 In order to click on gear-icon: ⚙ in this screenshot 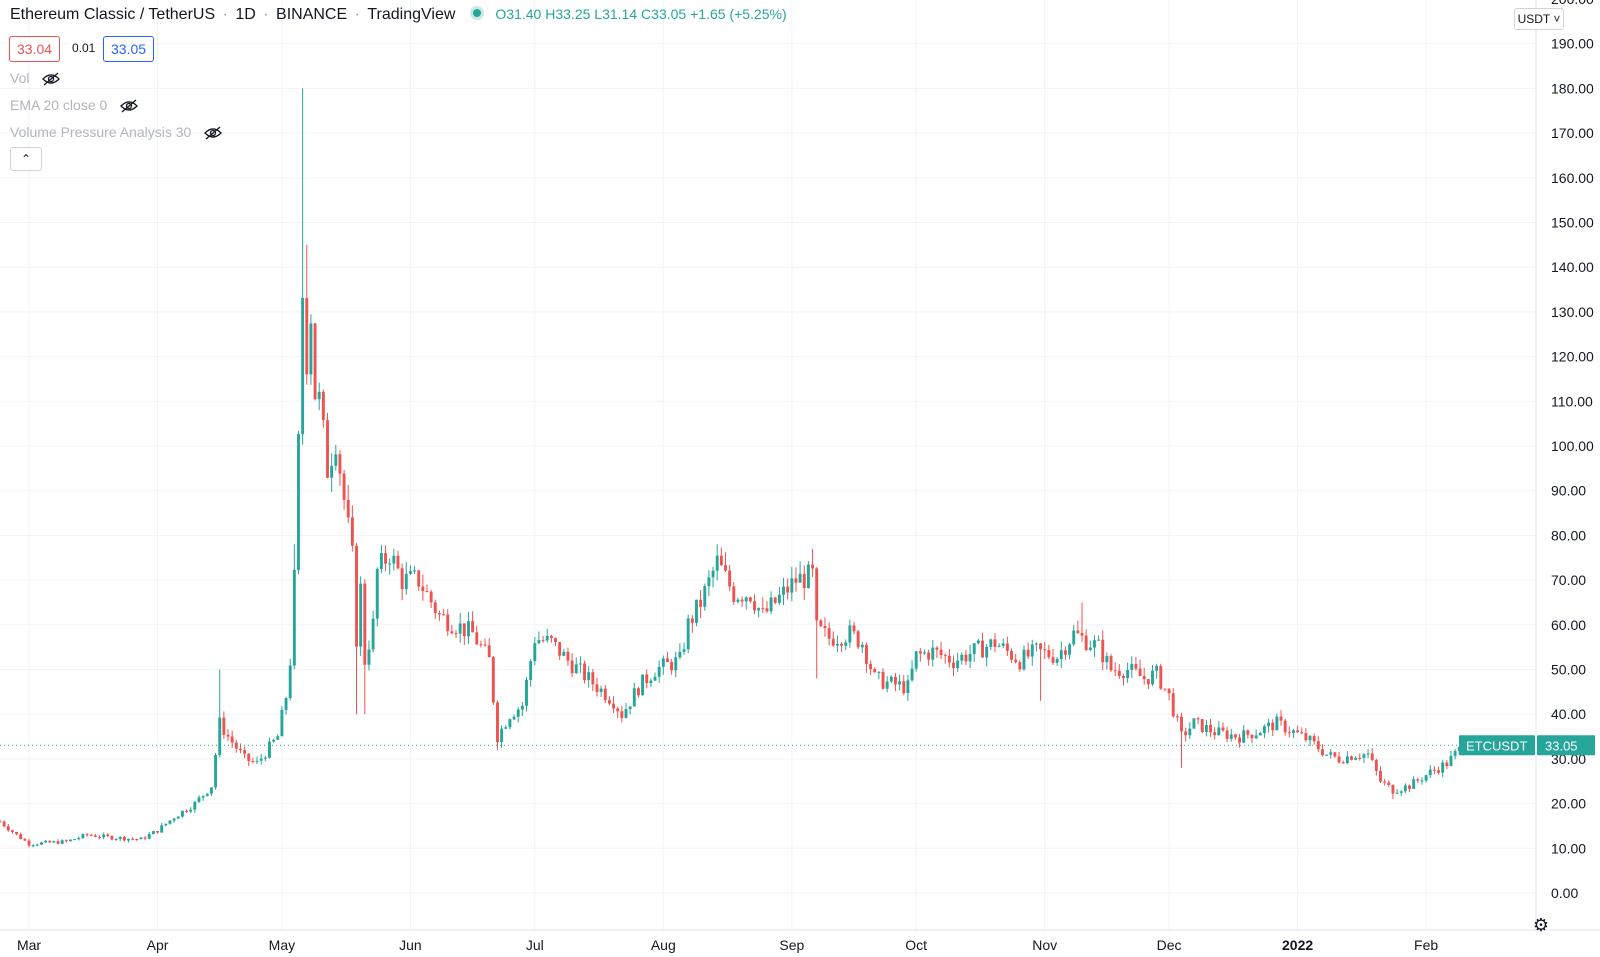, I will do `click(1541, 925)`.